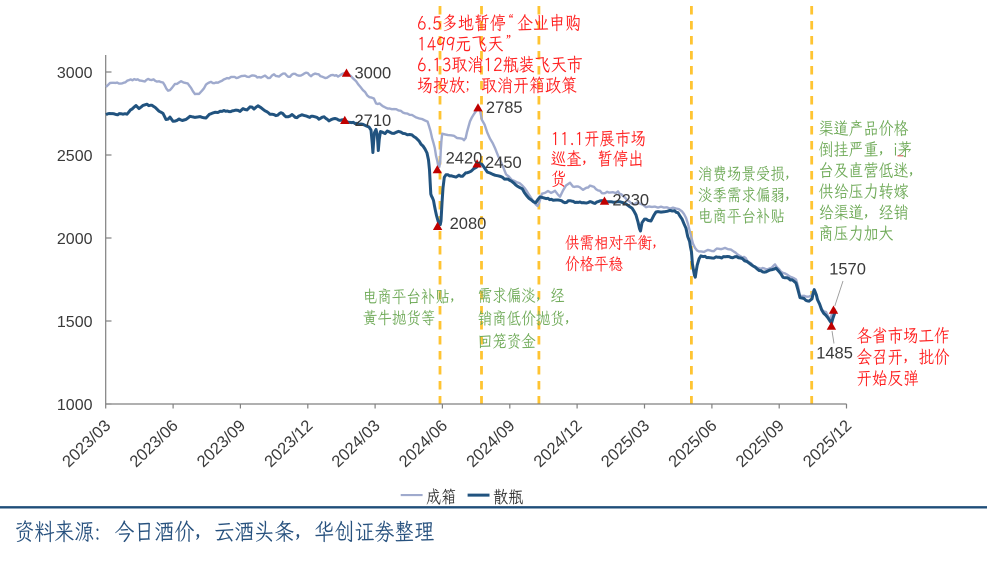 Image resolution: width=987 pixels, height=563 pixels. What do you see at coordinates (75, 239) in the screenshot?
I see `svg-text: 2000` at bounding box center [75, 239].